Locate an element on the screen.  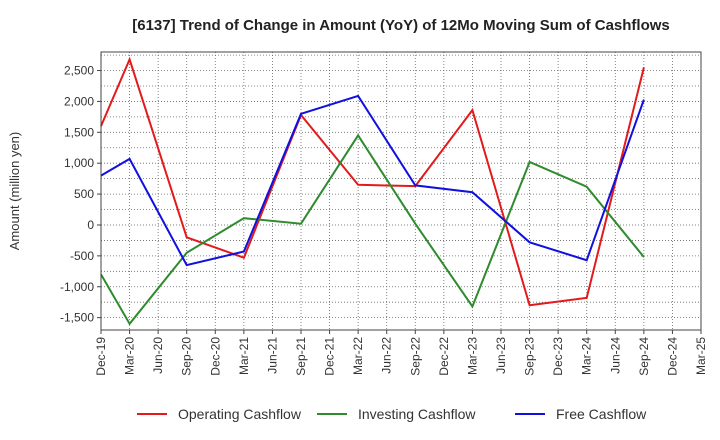
y-tick-label: -1,500 is located at coordinates (77, 318).